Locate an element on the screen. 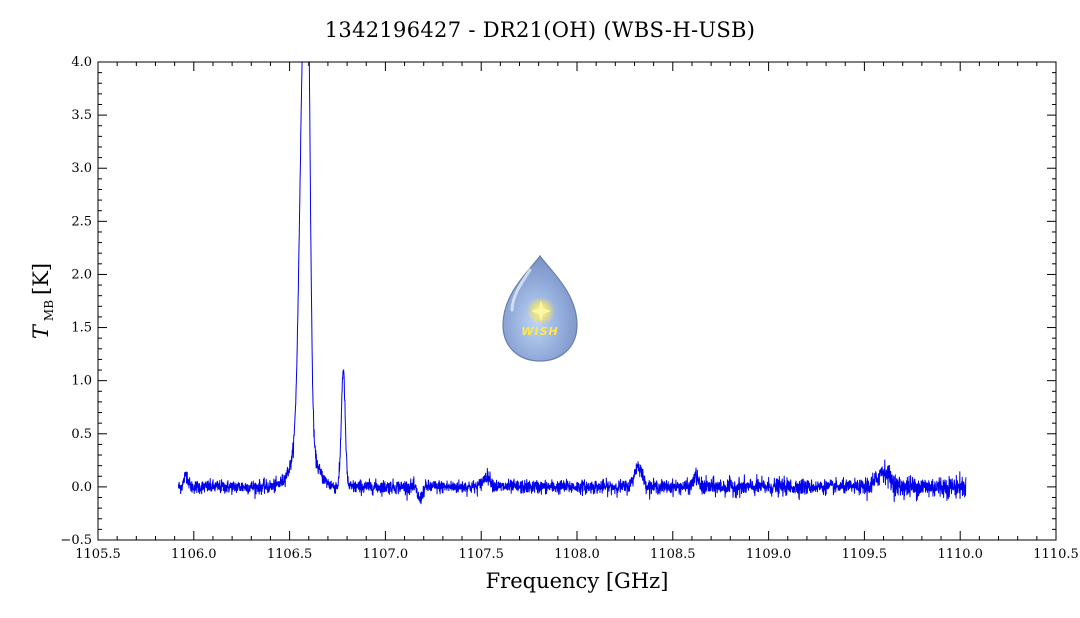 This screenshot has width=1080, height=618. x-tick-label: 1108.5 is located at coordinates (673, 554).